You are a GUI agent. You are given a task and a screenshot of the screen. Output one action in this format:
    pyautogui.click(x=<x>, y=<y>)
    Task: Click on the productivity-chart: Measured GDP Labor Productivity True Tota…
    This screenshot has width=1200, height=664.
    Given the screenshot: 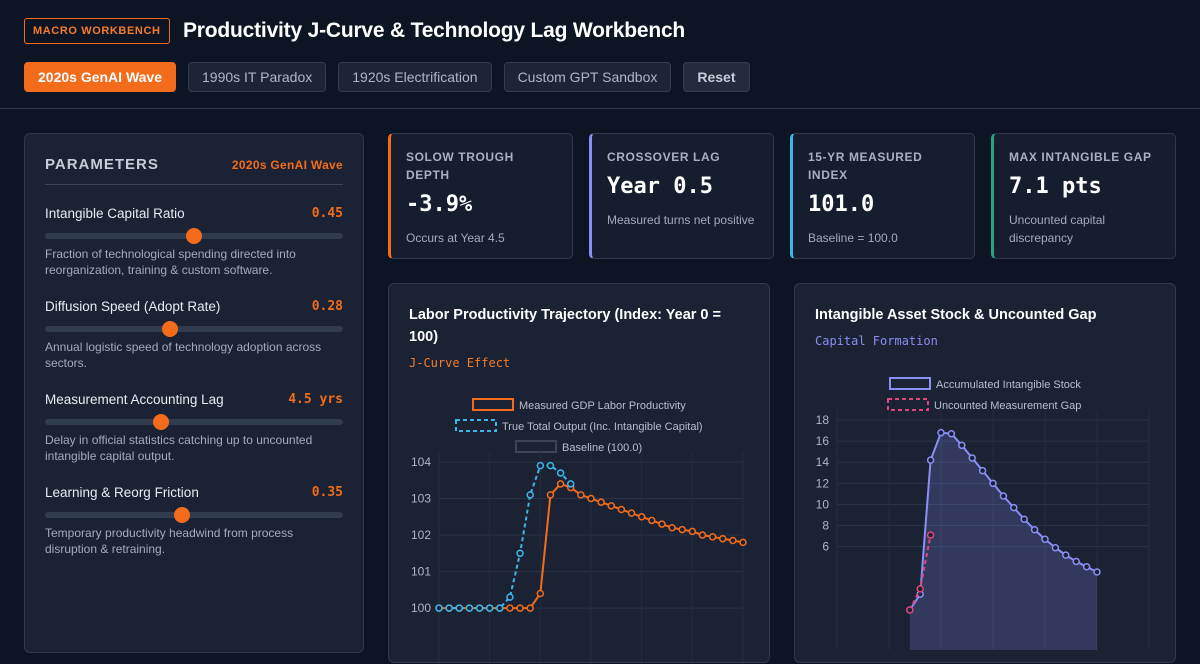 What is the action you would take?
    pyautogui.click(x=579, y=531)
    